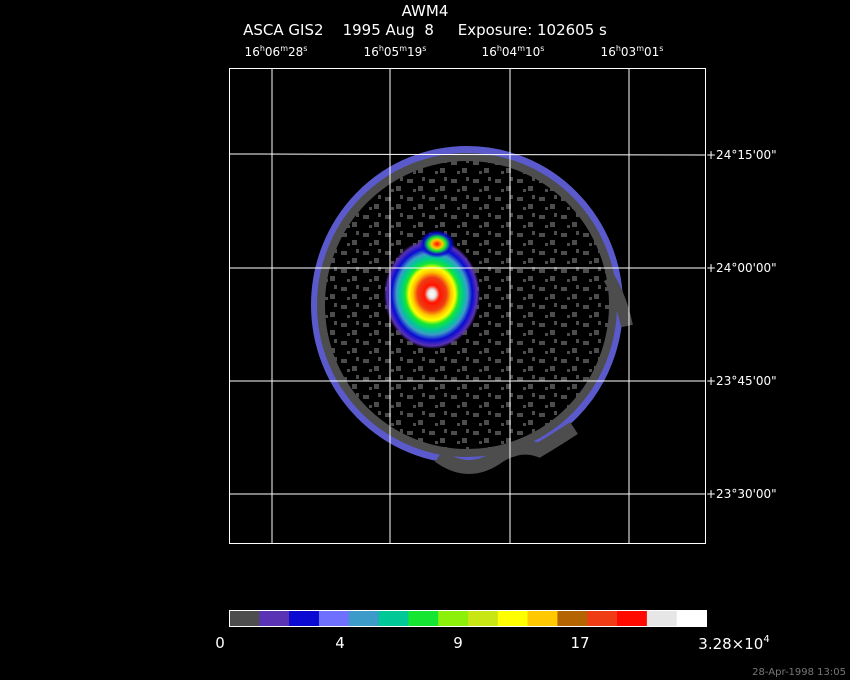 This screenshot has height=680, width=850. What do you see at coordinates (632, 51) in the screenshot?
I see `ra-tick-label: 16h03m01s` at bounding box center [632, 51].